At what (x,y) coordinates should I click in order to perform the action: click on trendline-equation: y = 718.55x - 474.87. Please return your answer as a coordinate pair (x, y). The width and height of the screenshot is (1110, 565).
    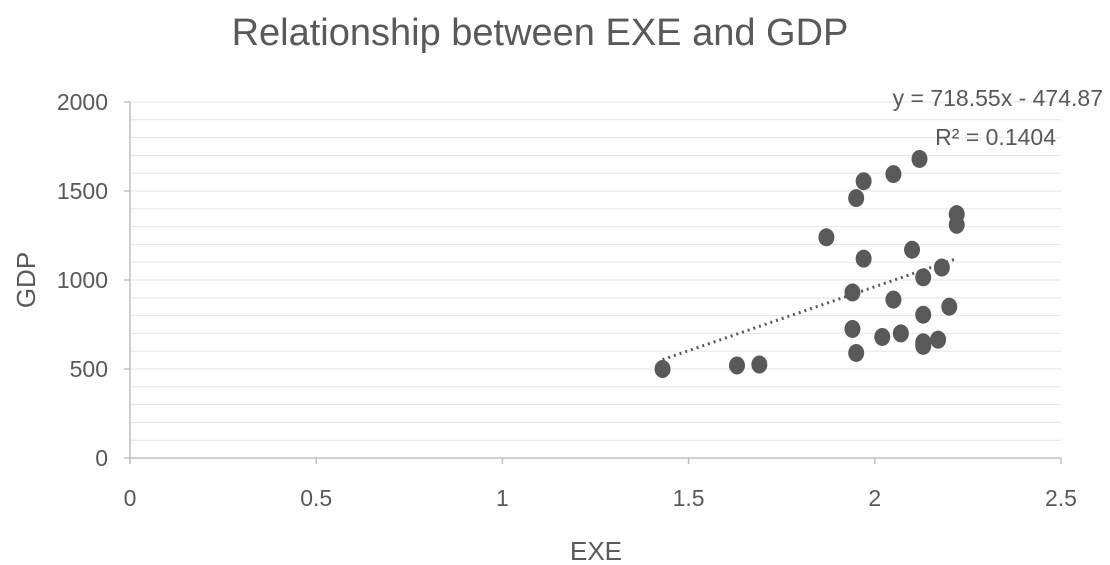
    Looking at the image, I should click on (998, 98).